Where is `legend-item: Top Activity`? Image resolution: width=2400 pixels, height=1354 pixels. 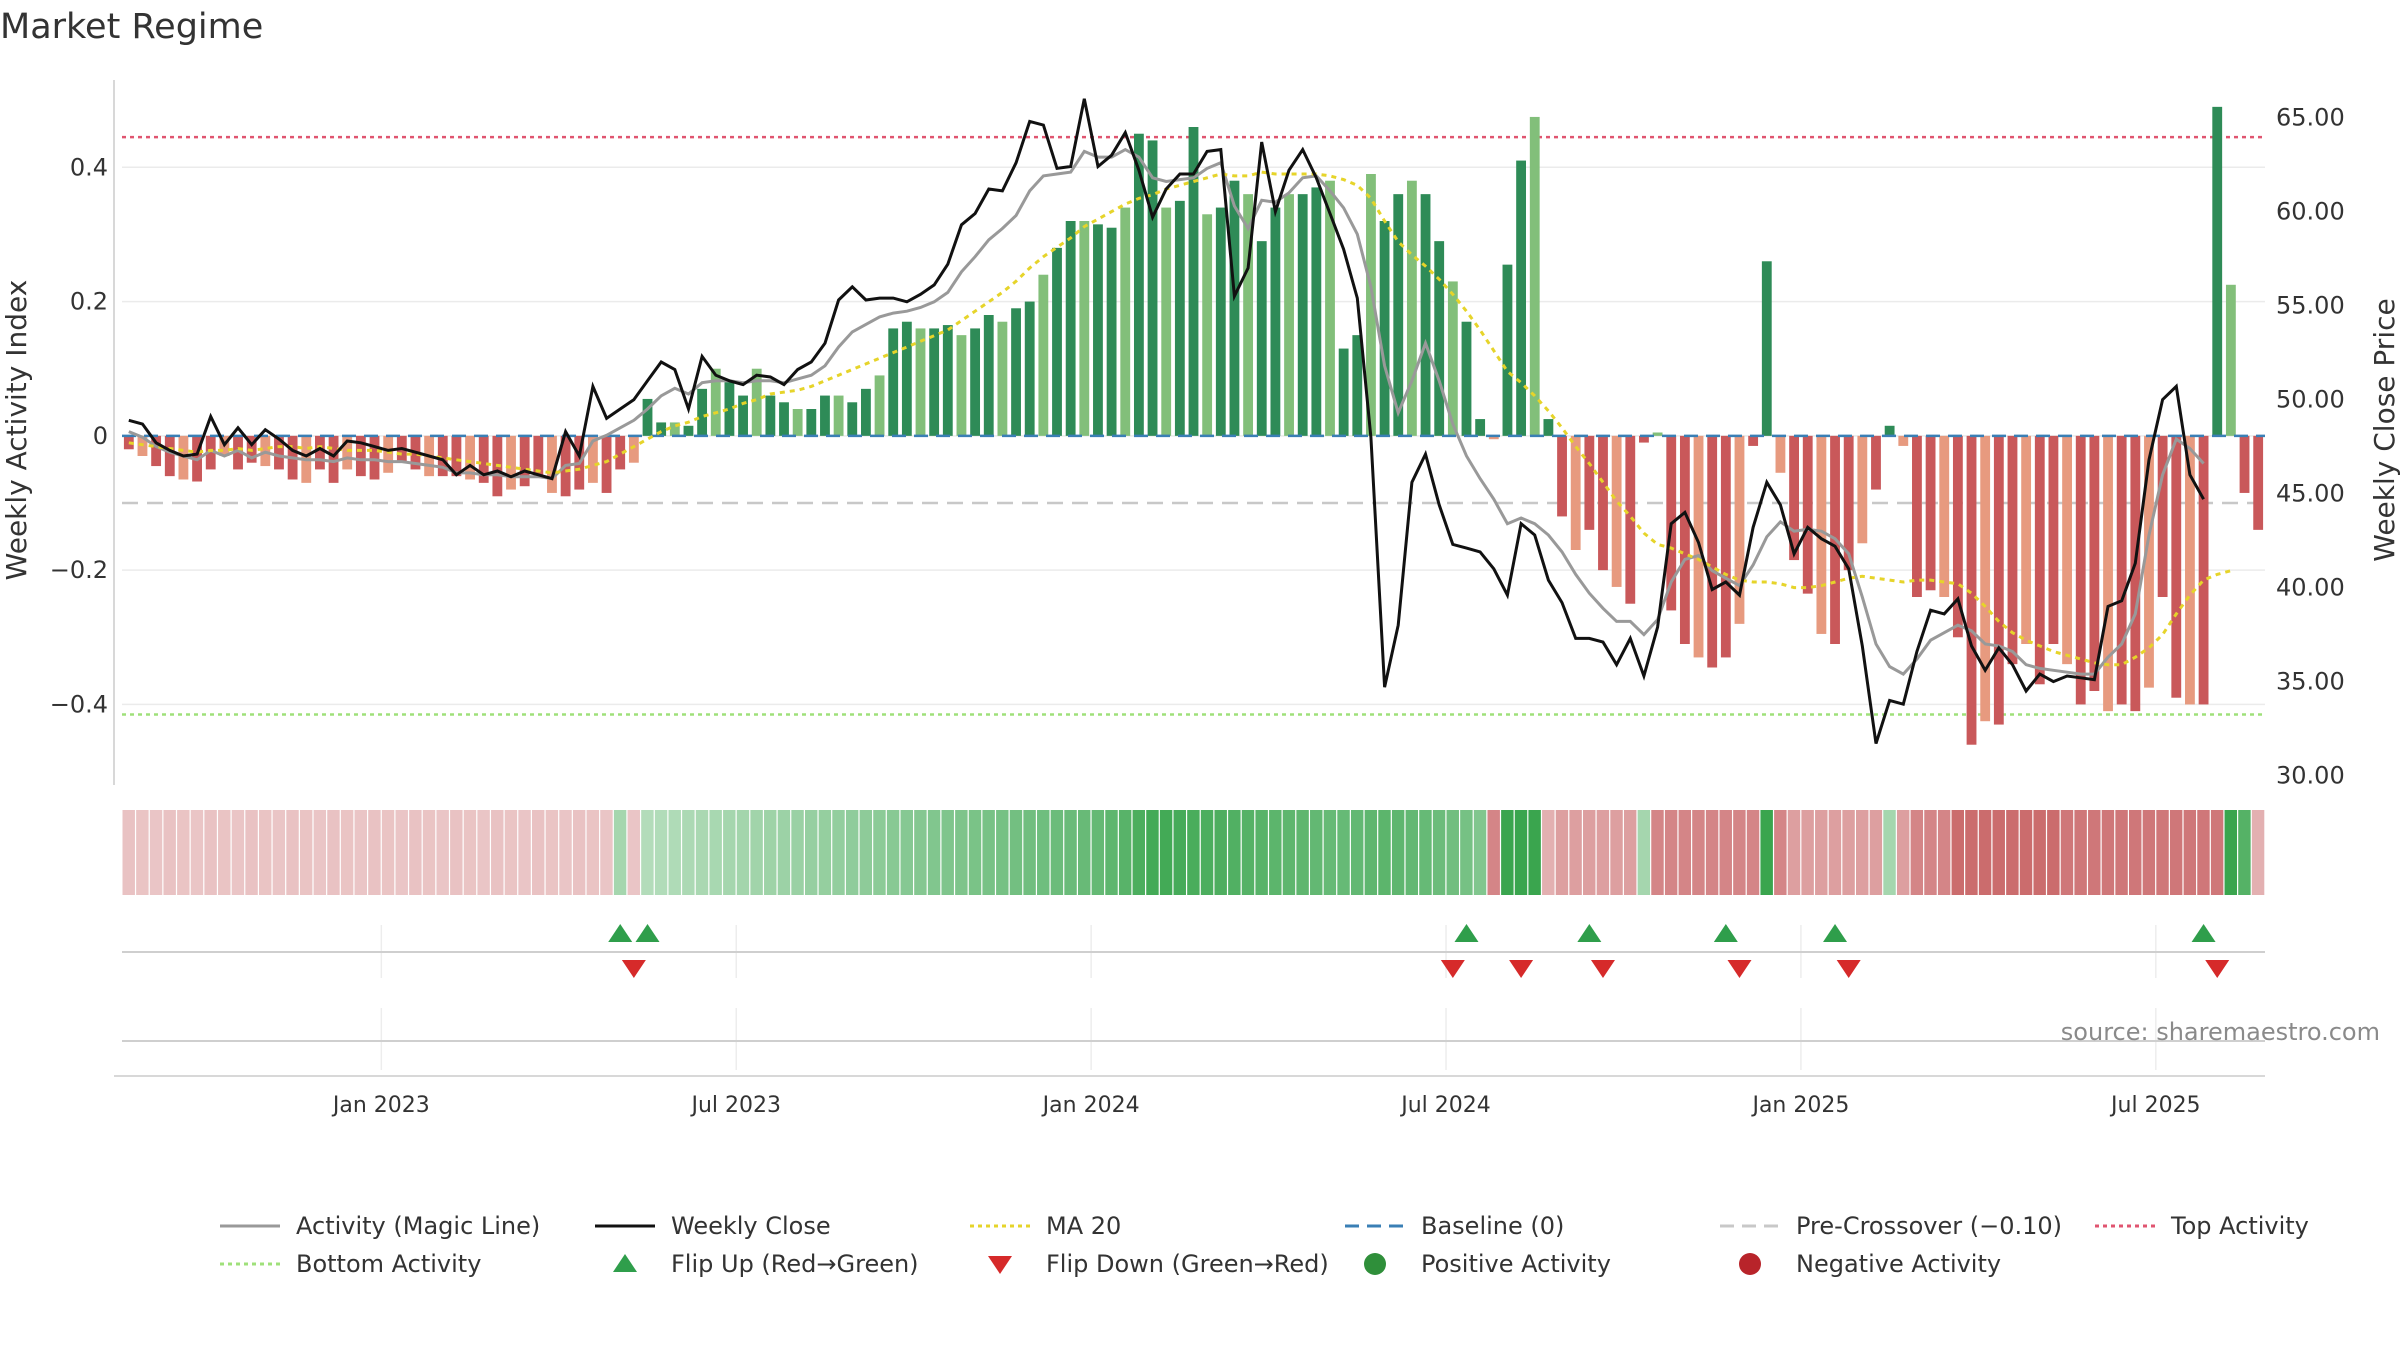
legend-item: Top Activity is located at coordinates (2202, 1226).